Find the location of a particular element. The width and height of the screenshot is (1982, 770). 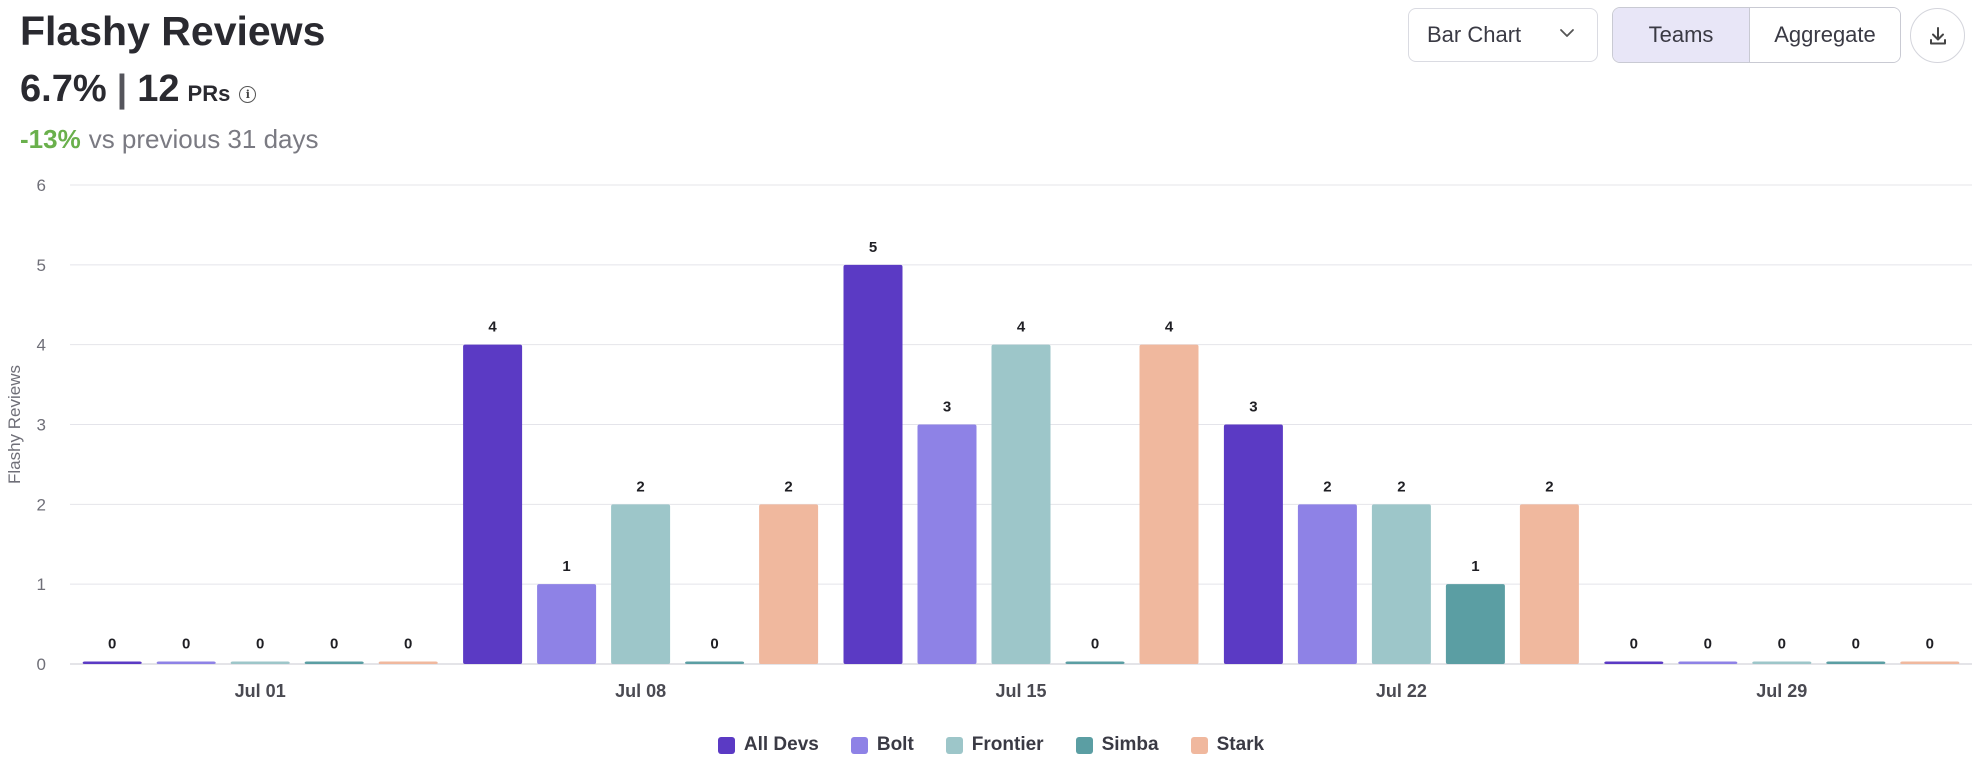

aggregate-toggle-button: Aggregate is located at coordinates (1825, 35).